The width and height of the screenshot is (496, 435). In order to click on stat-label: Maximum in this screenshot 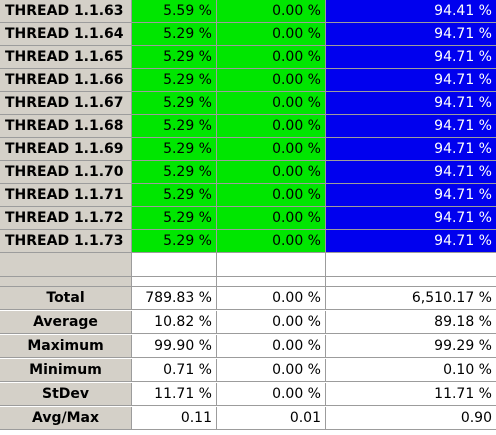, I will do `click(66, 346)`.